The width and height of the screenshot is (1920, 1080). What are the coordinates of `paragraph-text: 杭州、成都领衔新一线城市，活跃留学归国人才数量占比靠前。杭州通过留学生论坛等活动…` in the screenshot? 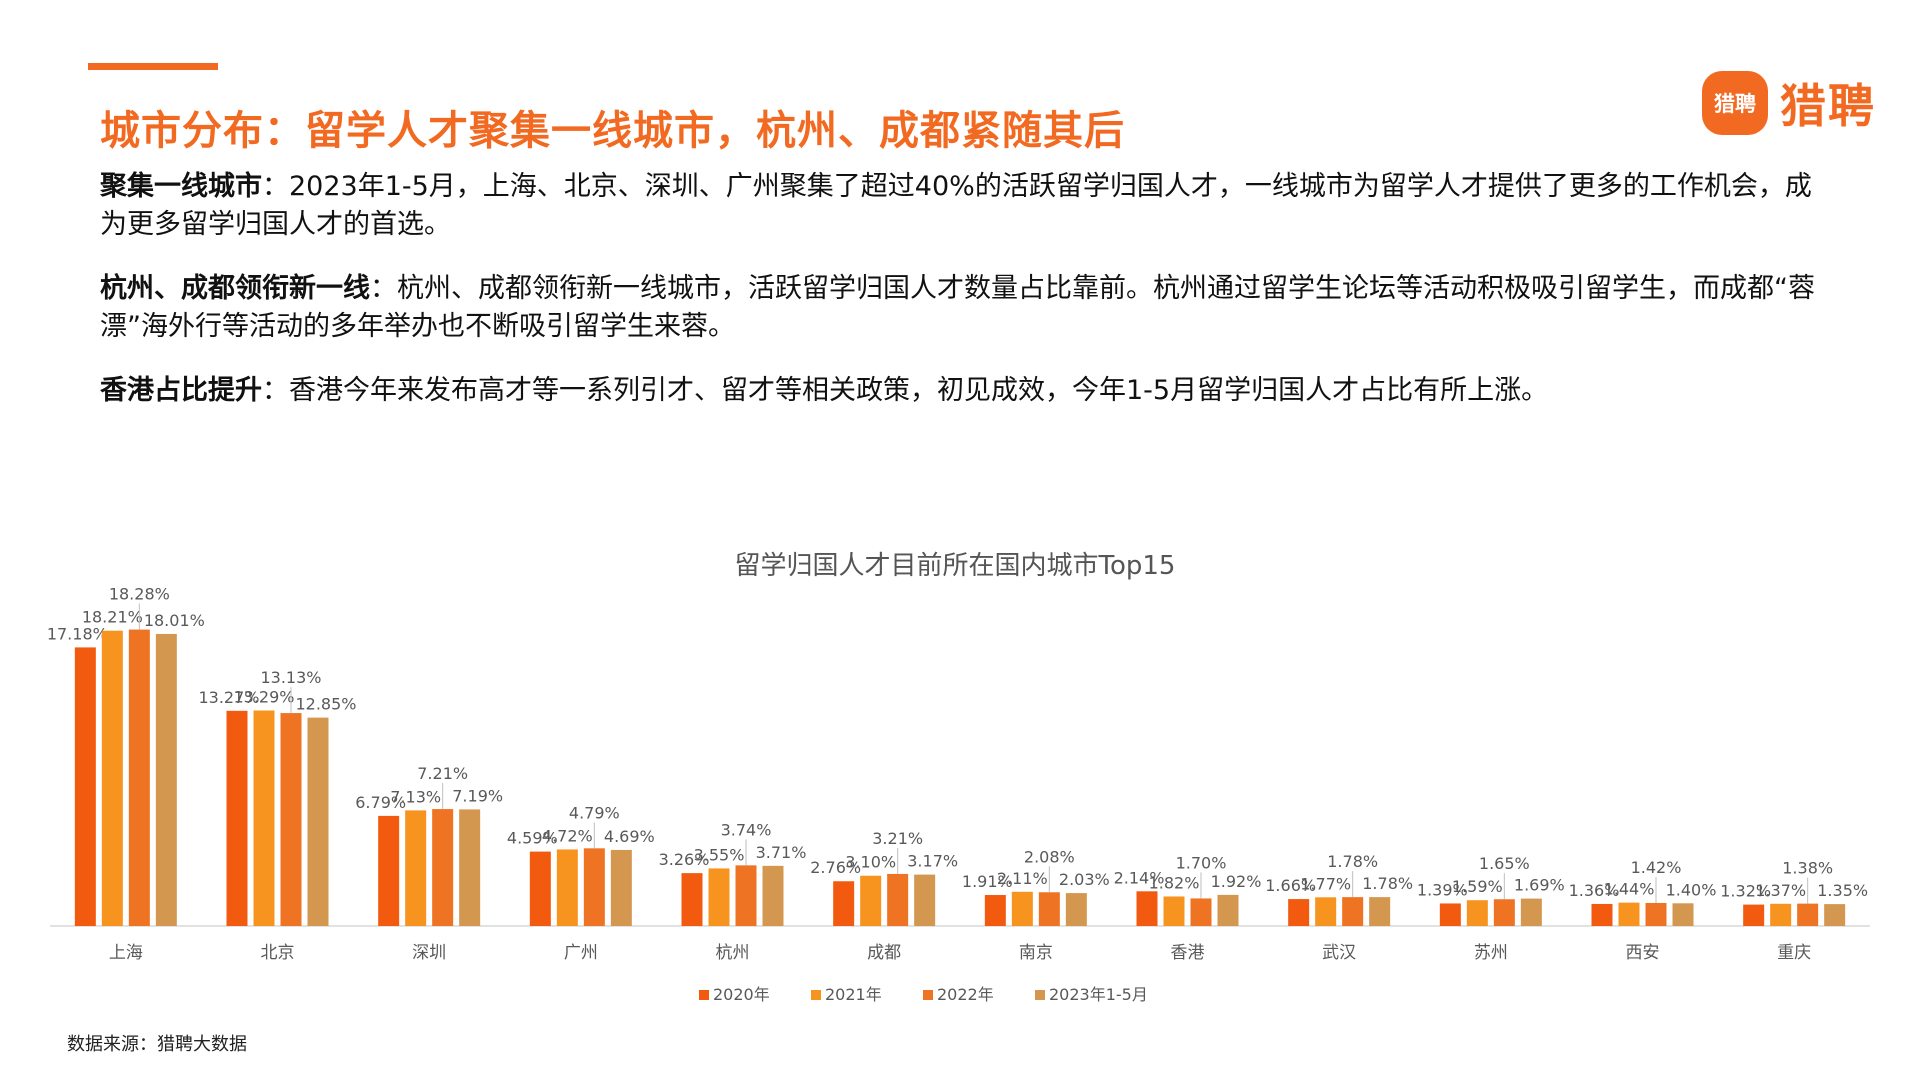 It's located at (957, 307).